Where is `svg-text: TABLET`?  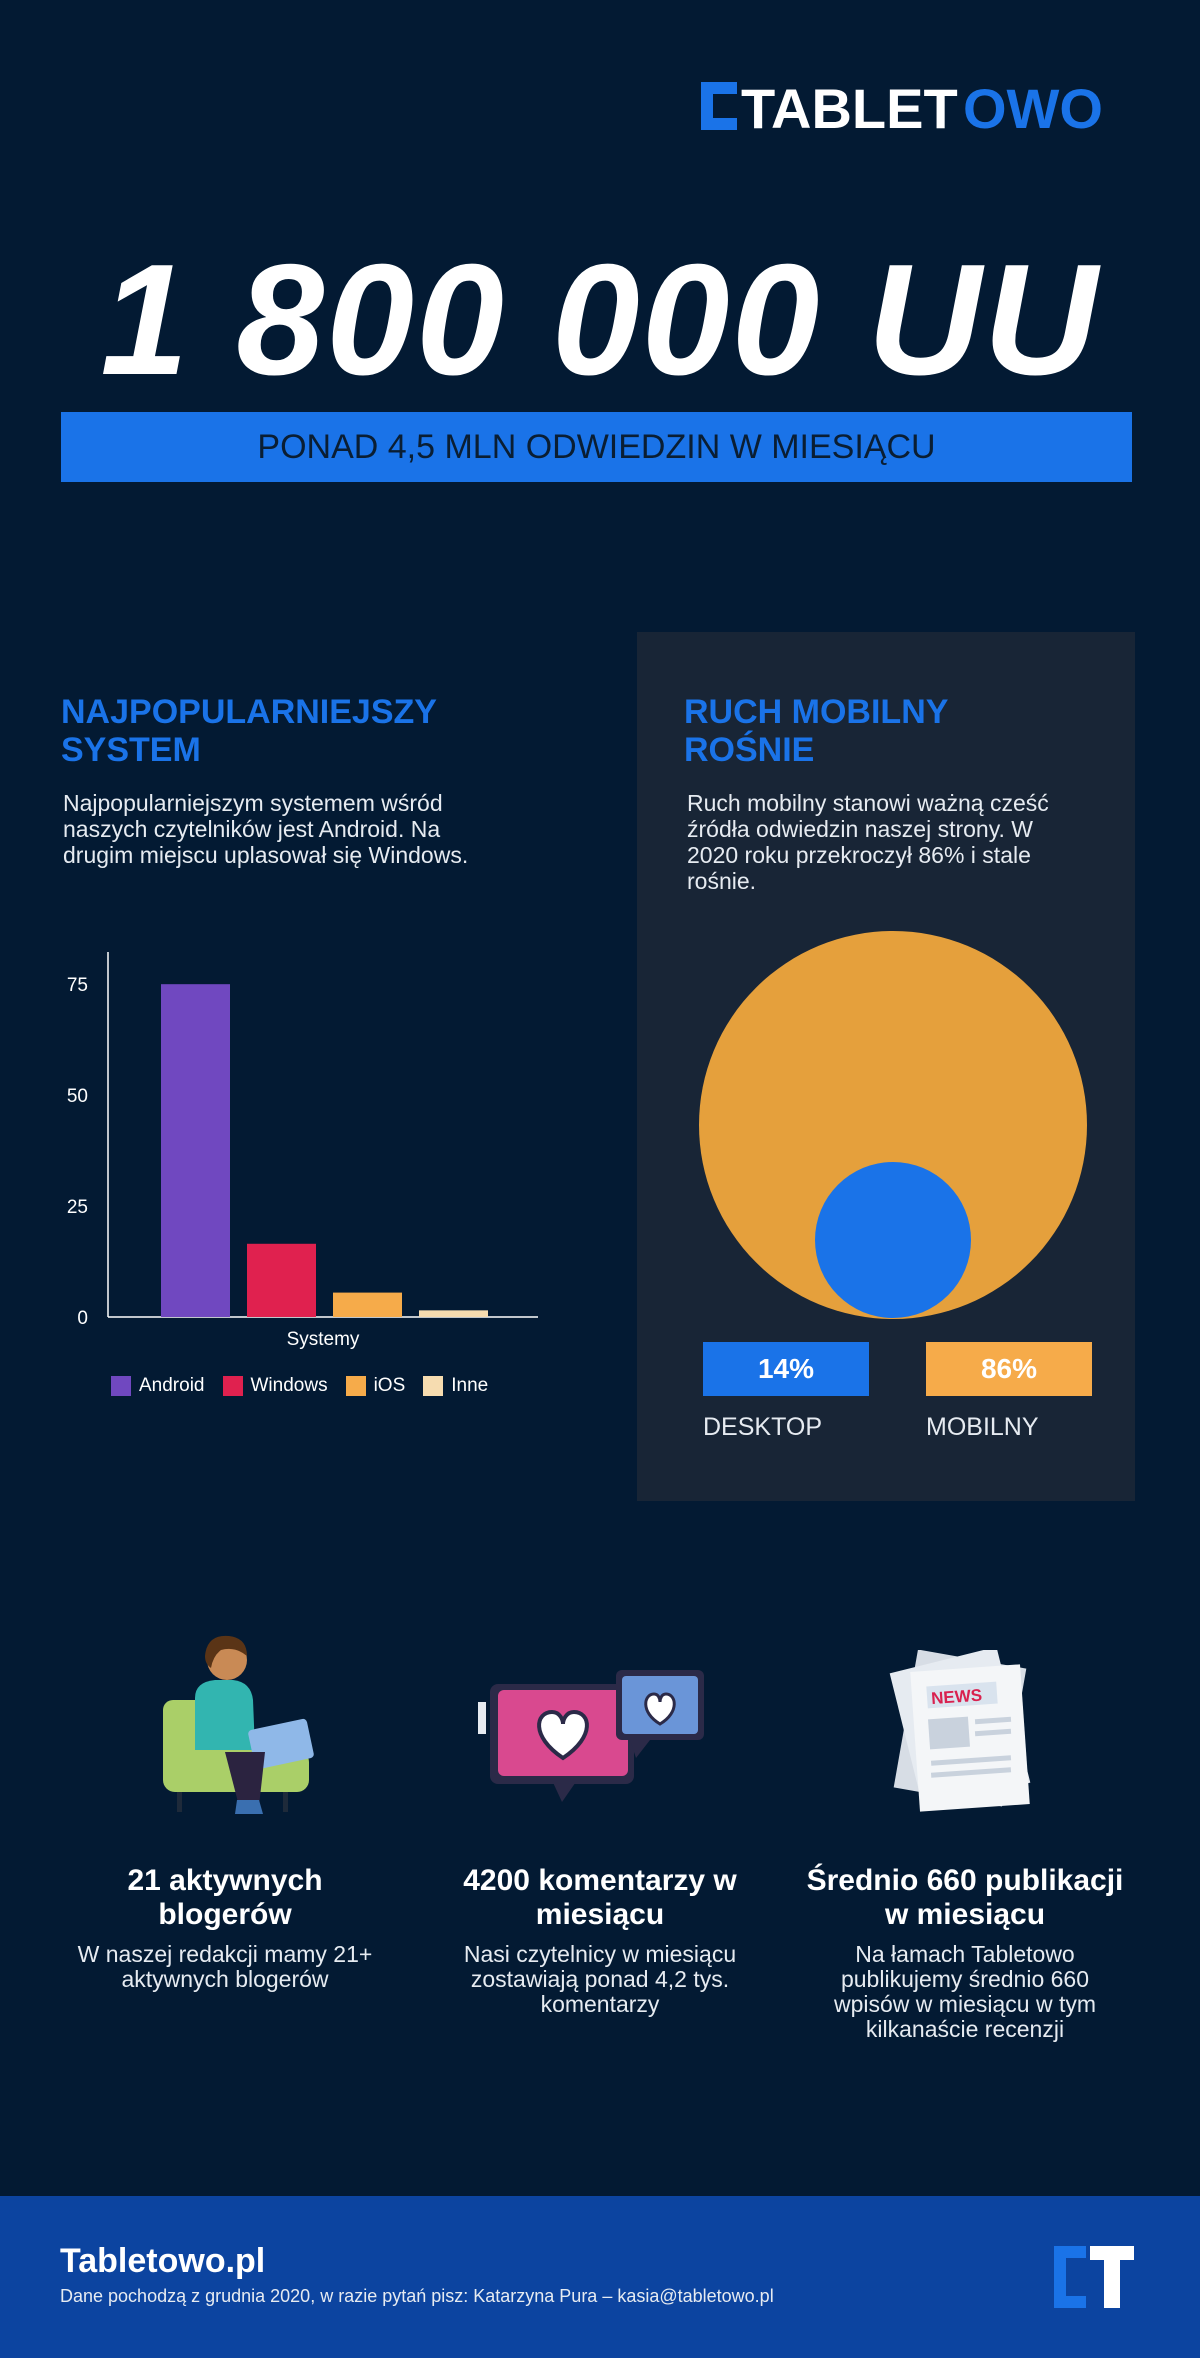
svg-text: TABLET is located at coordinates (849, 106).